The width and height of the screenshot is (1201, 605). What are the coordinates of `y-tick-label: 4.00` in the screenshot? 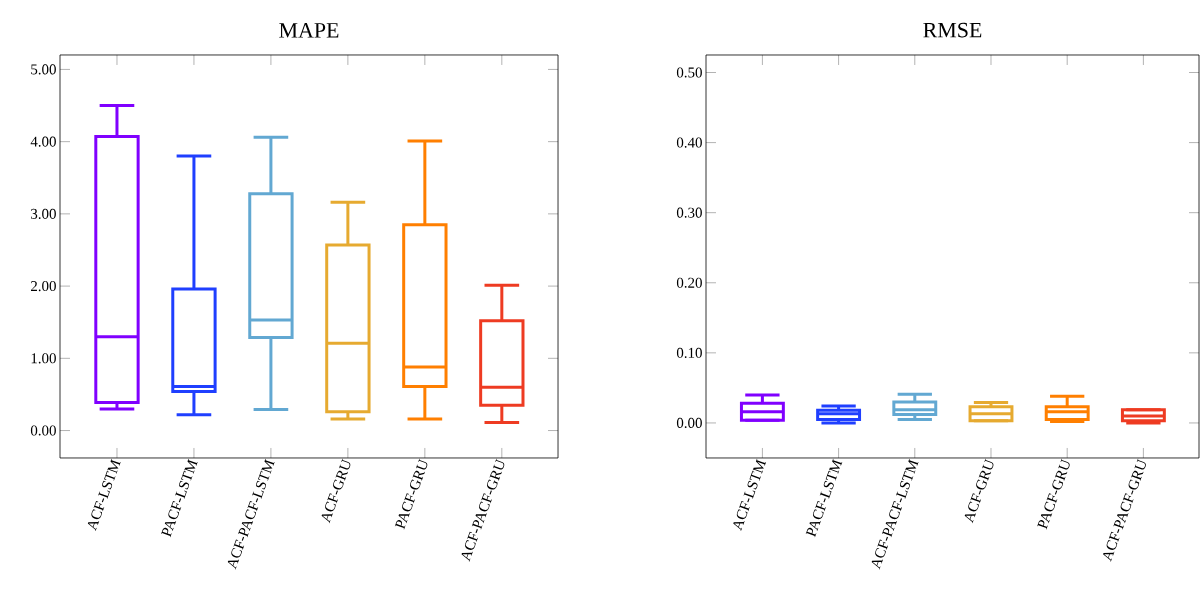 It's located at (43, 141).